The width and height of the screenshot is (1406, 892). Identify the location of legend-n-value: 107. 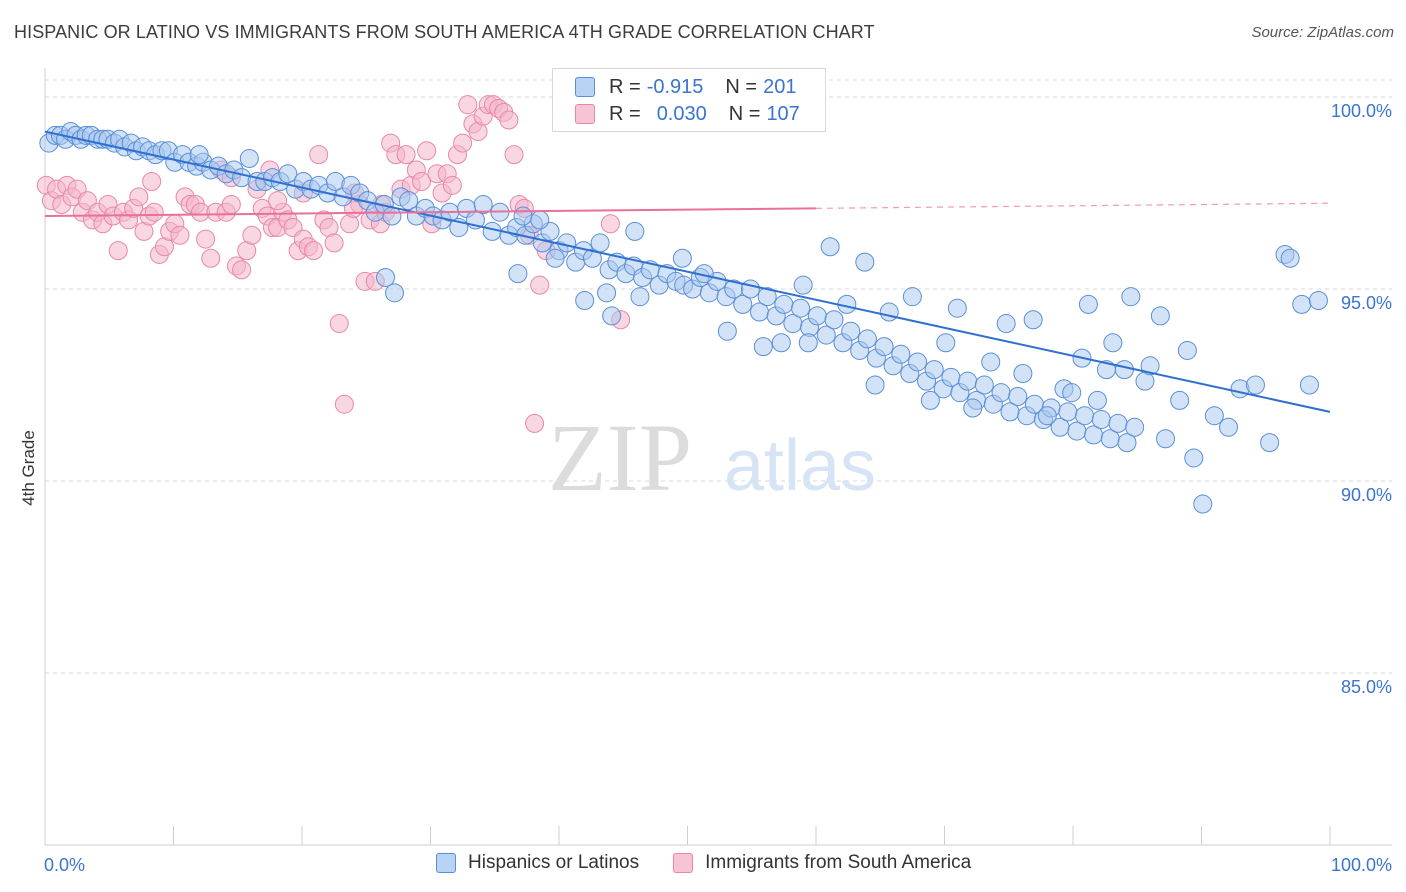
(783, 113).